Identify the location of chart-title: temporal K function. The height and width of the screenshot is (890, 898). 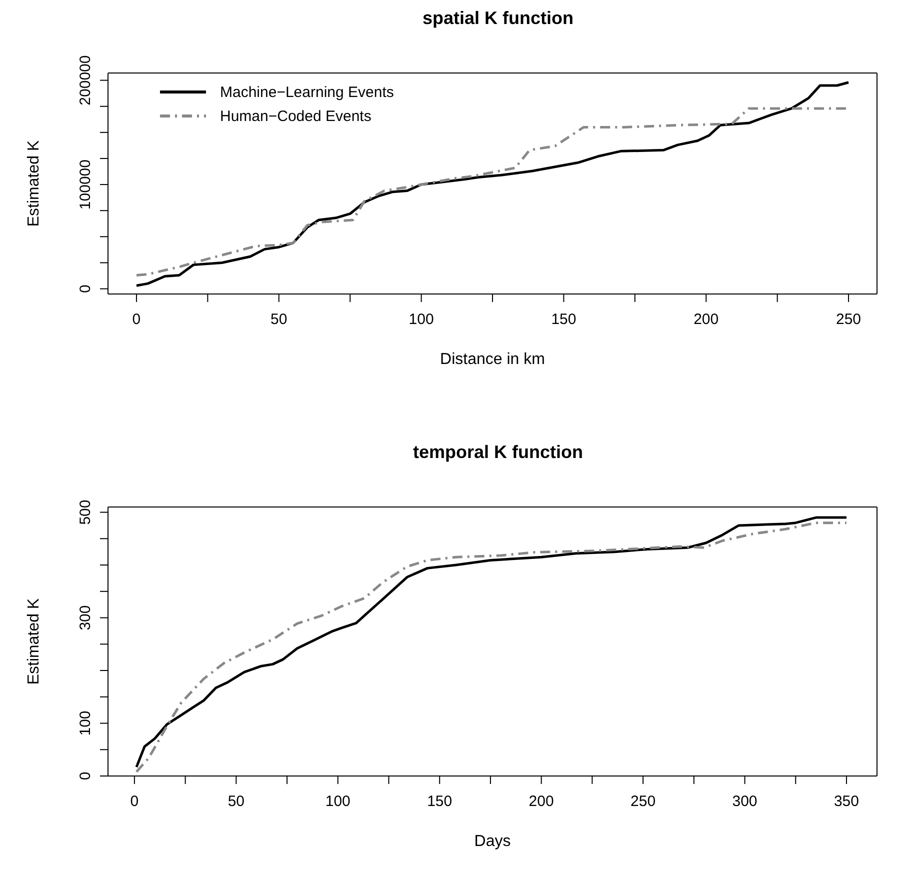
(498, 453).